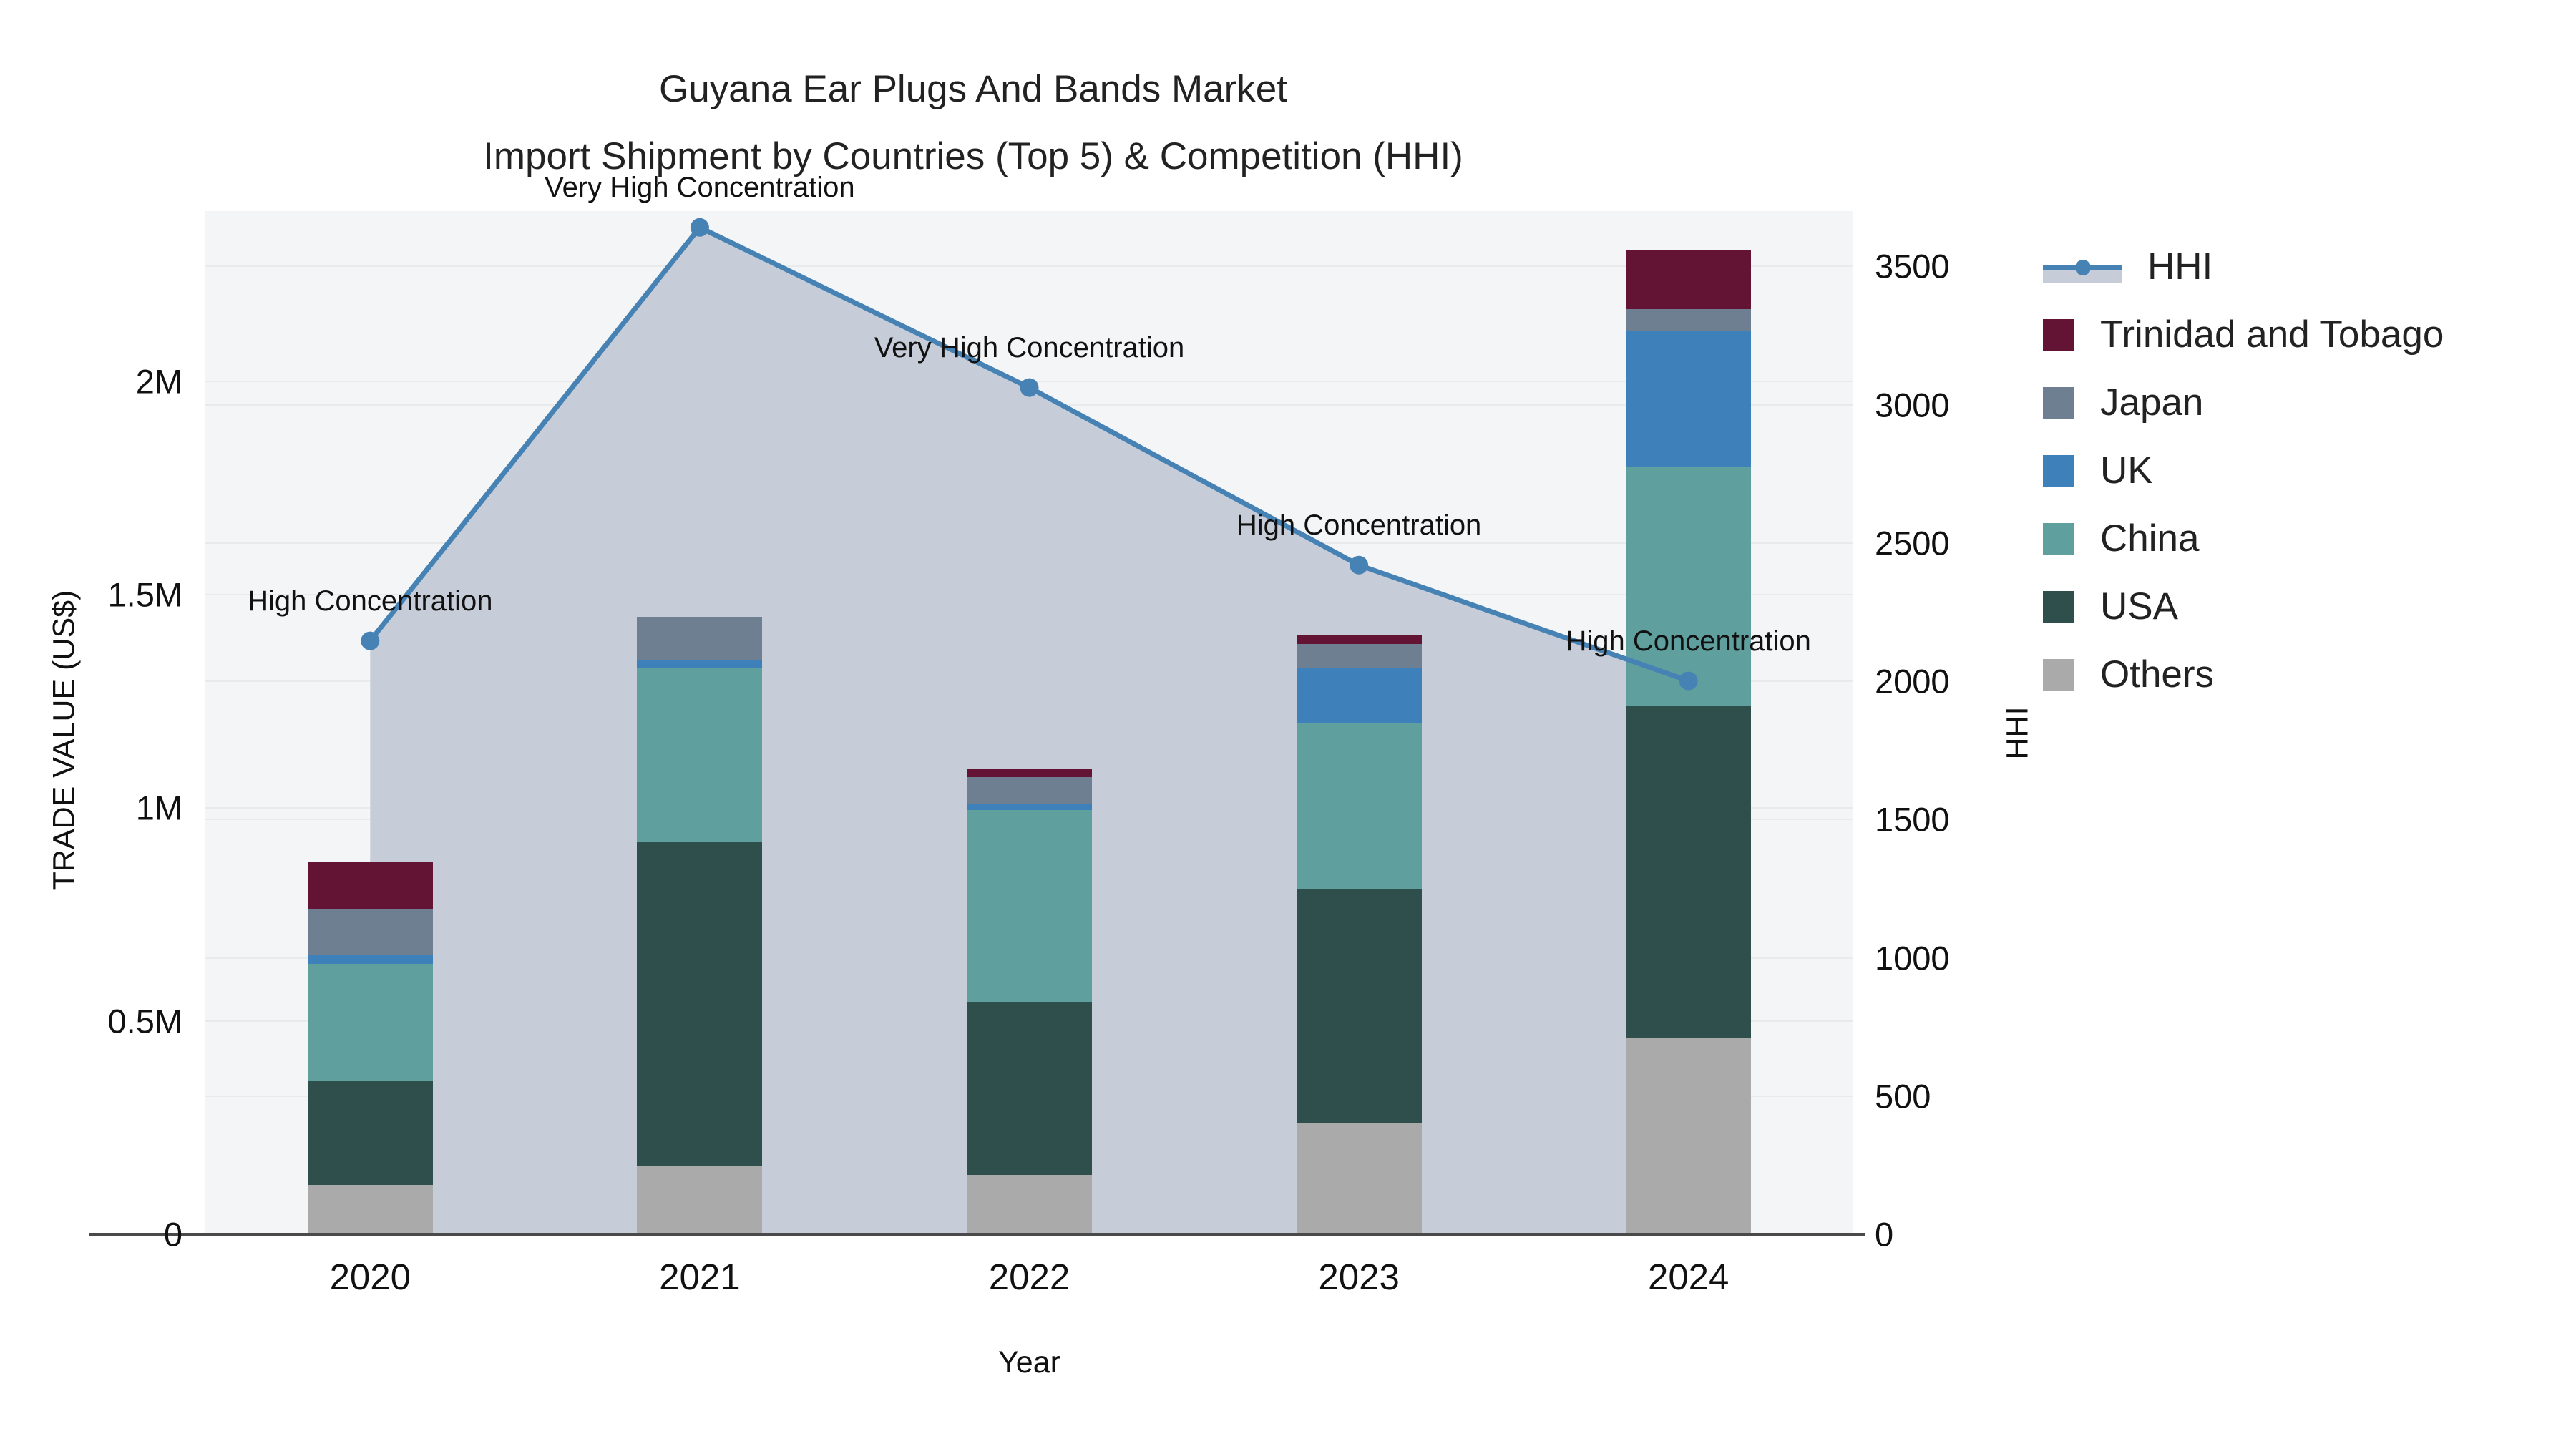 The height and width of the screenshot is (1449, 2576). Describe the element at coordinates (1903, 1096) in the screenshot. I see `y-axis-right-tick-label: 500` at that location.